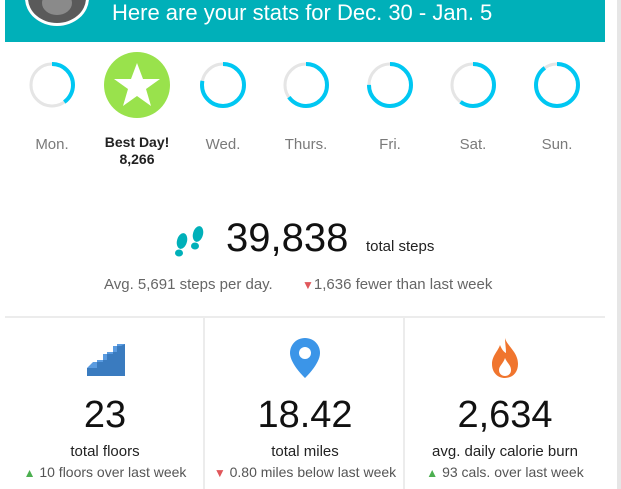  I want to click on steps-delta-text: 1,636 fewer than last week, so click(403, 284).